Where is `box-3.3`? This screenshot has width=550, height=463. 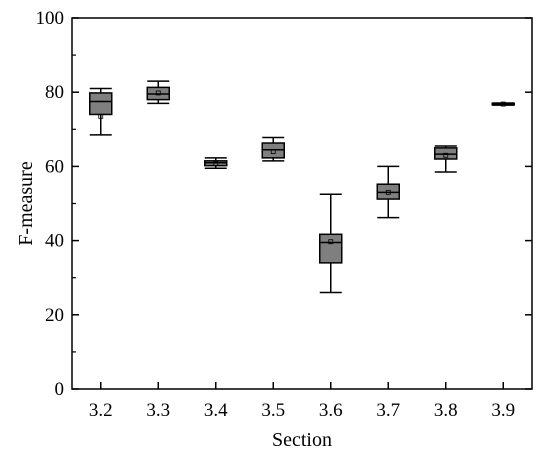 box-3.3 is located at coordinates (158, 92).